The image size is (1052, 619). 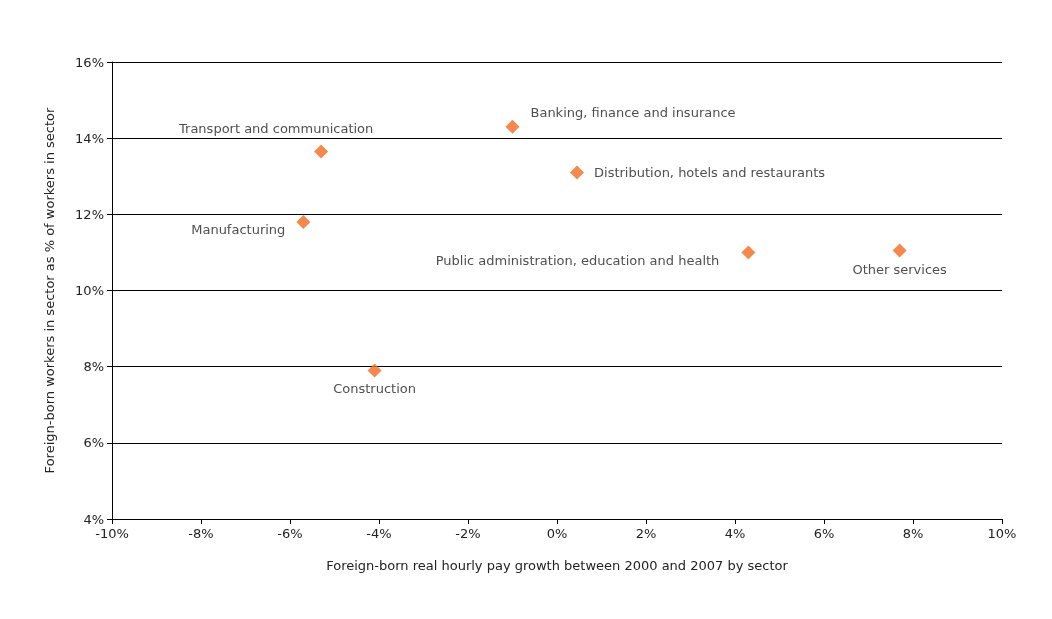 I want to click on series-label: Construction, so click(x=374, y=389).